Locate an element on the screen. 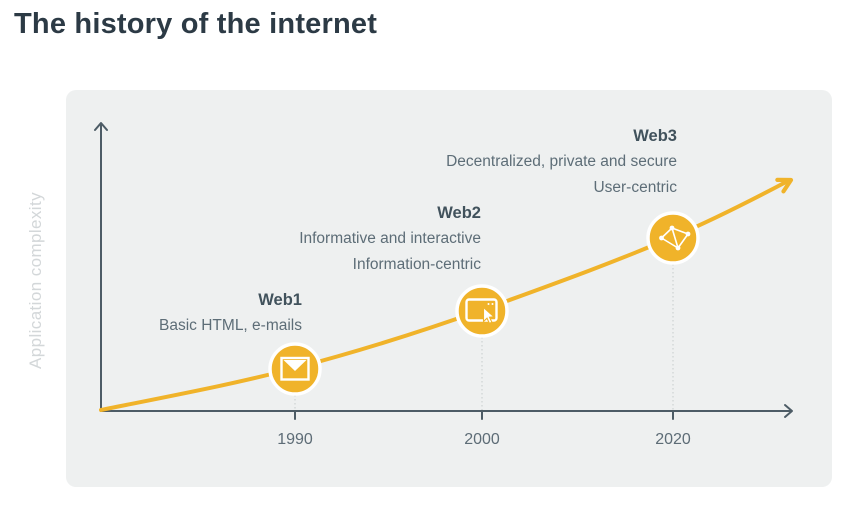 The height and width of the screenshot is (508, 860). milestone-desc-web2-line1: Informative and interactive is located at coordinates (390, 238).